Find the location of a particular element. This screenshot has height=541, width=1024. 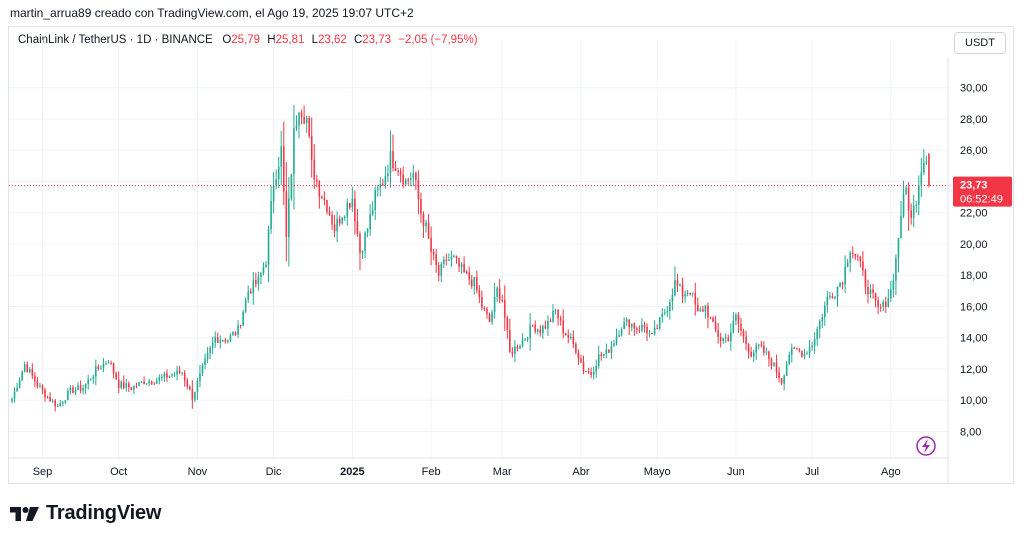

x-tick-label: Nov is located at coordinates (198, 472).